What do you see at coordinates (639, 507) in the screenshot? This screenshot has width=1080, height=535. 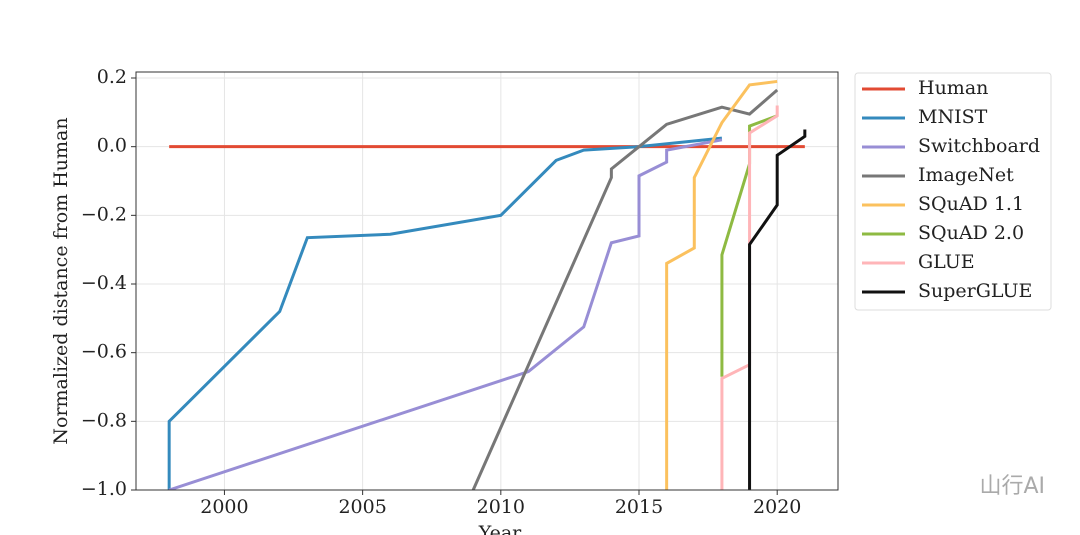 I see `x-tick-label: 2015` at bounding box center [639, 507].